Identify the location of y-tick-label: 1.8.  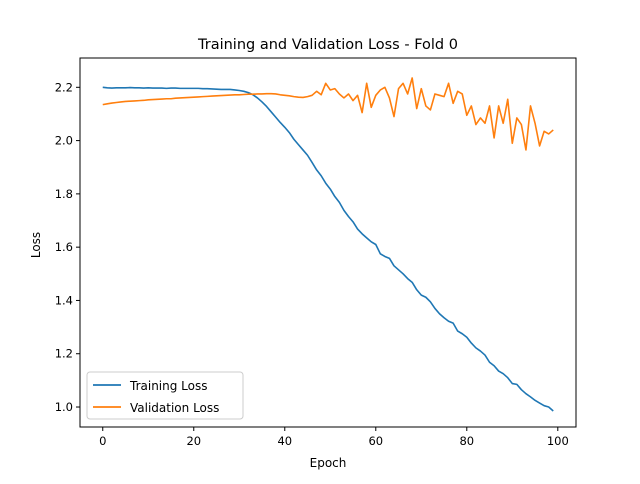
(64, 194).